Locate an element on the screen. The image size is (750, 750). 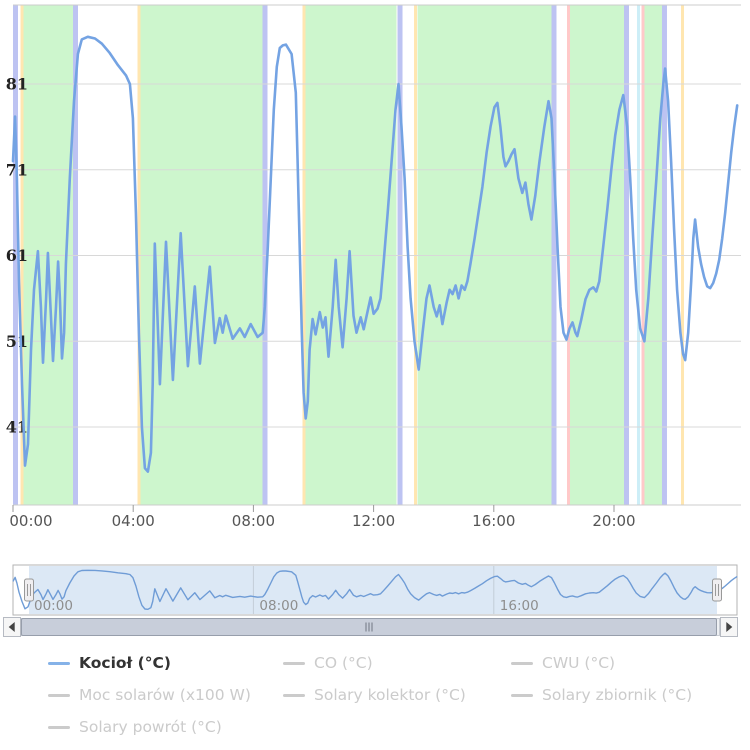
series-marker-co is located at coordinates (294, 663).